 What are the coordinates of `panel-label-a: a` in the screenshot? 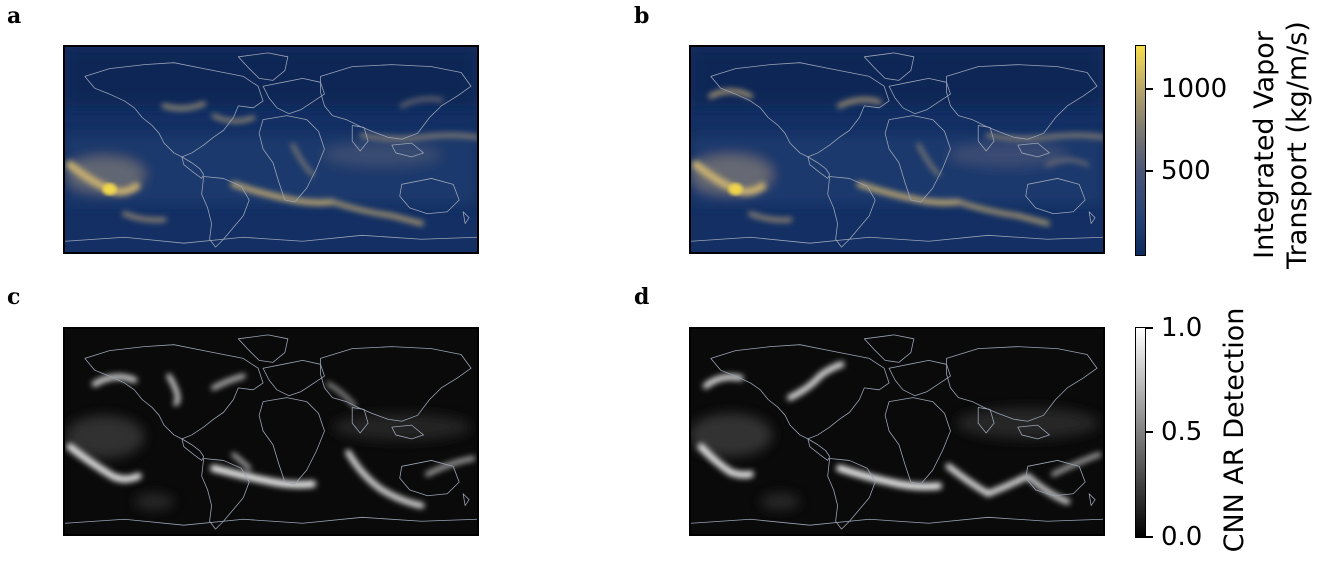 It's located at (14, 16).